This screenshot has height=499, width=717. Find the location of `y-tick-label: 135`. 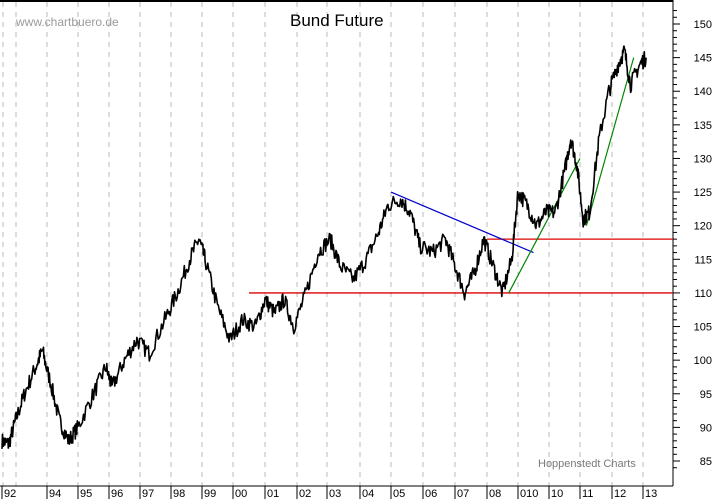

y-tick-label: 135 is located at coordinates (703, 126).